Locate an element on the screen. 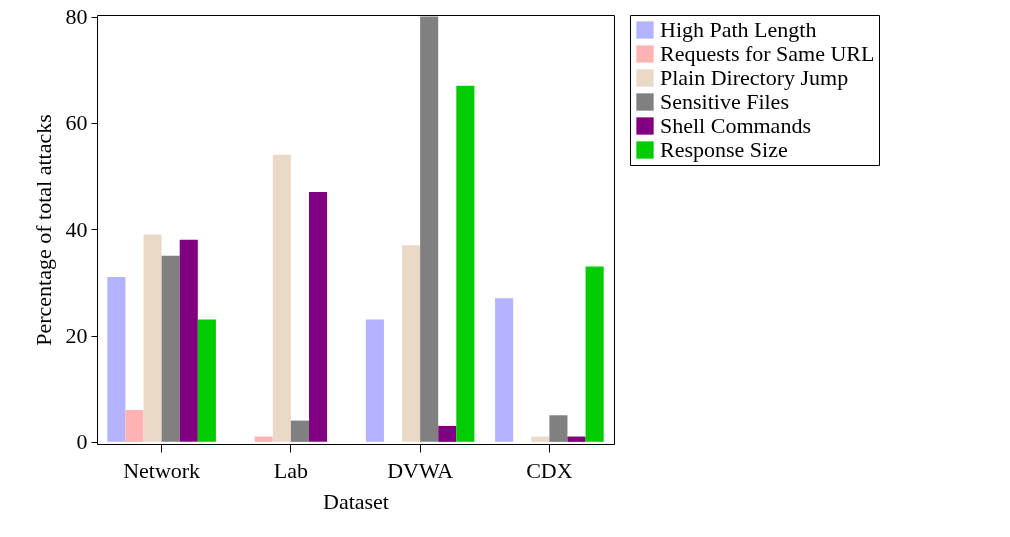 The image size is (1010, 537). legend-label: Shell Commands is located at coordinates (735, 125).